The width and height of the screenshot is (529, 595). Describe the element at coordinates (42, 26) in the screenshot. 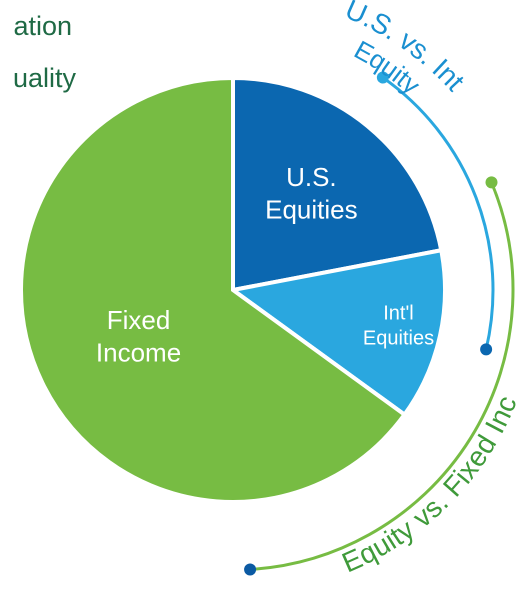

I see `title-line: ation` at that location.